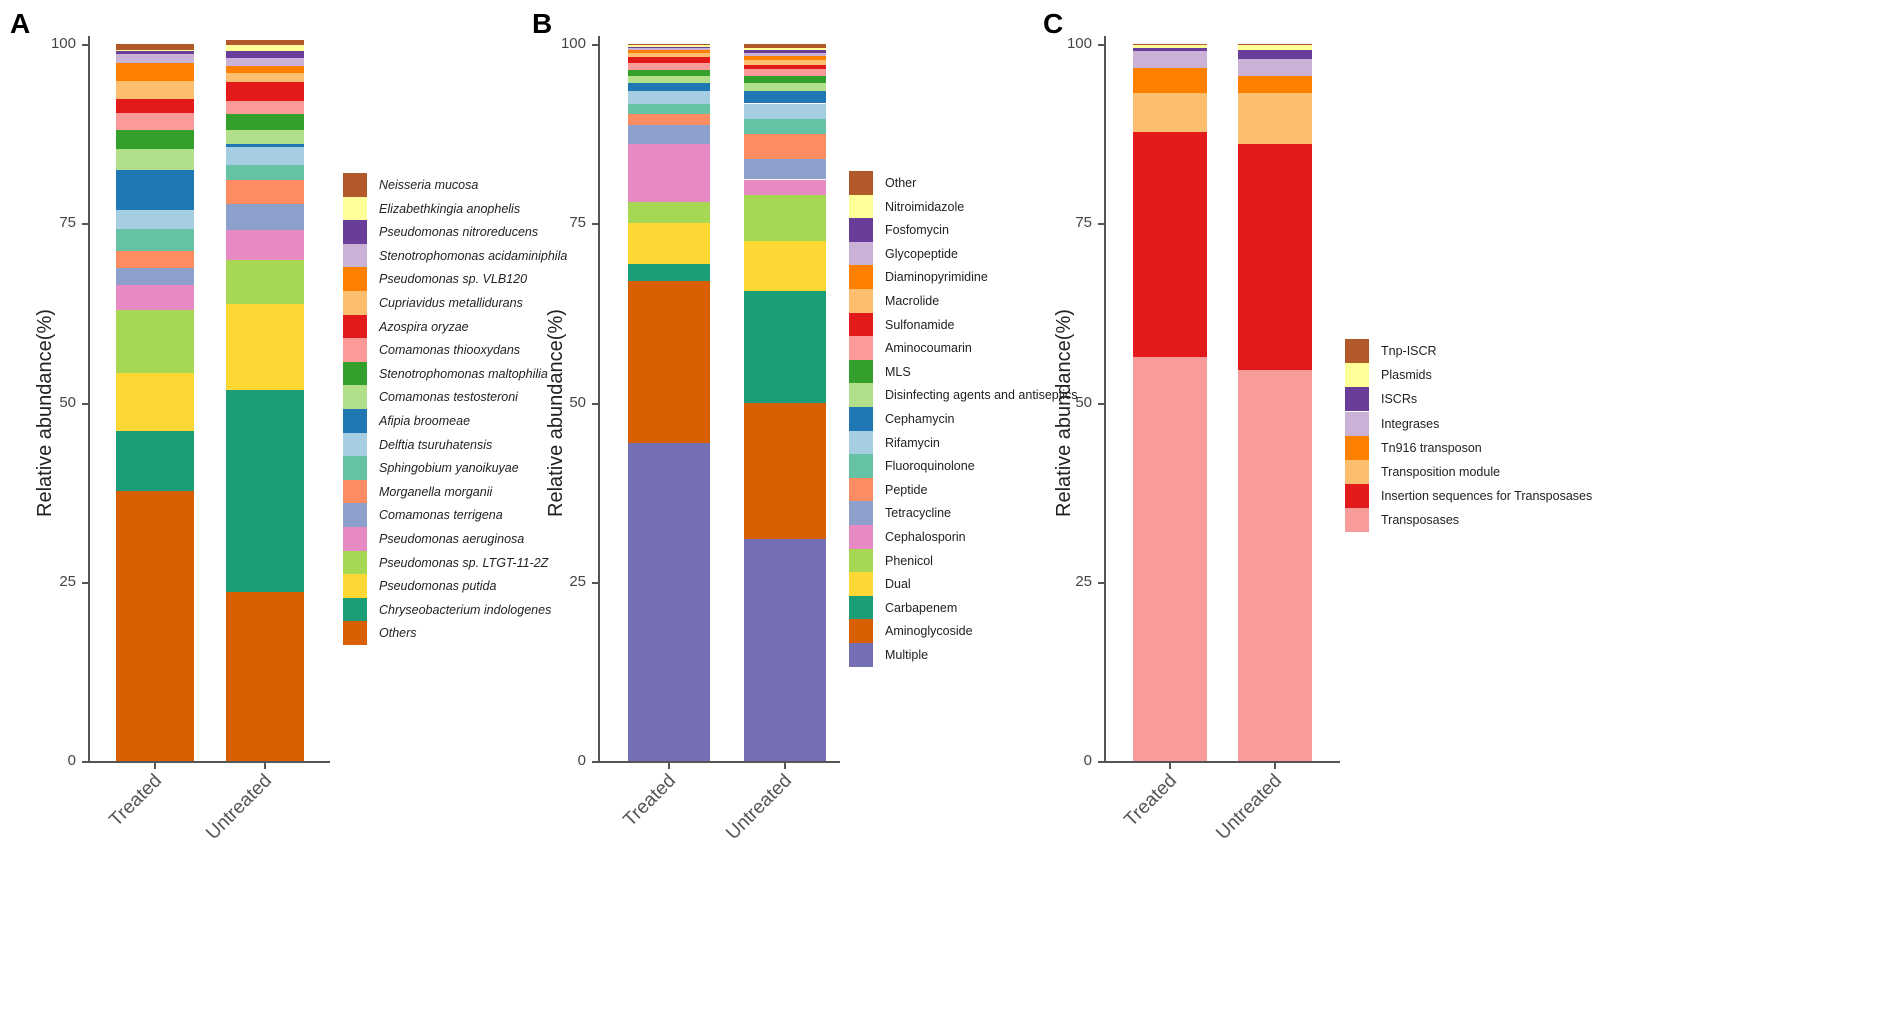 This screenshot has width=1904, height=1017. What do you see at coordinates (899, 230) in the screenshot?
I see `legend-item: Fosfomycin` at bounding box center [899, 230].